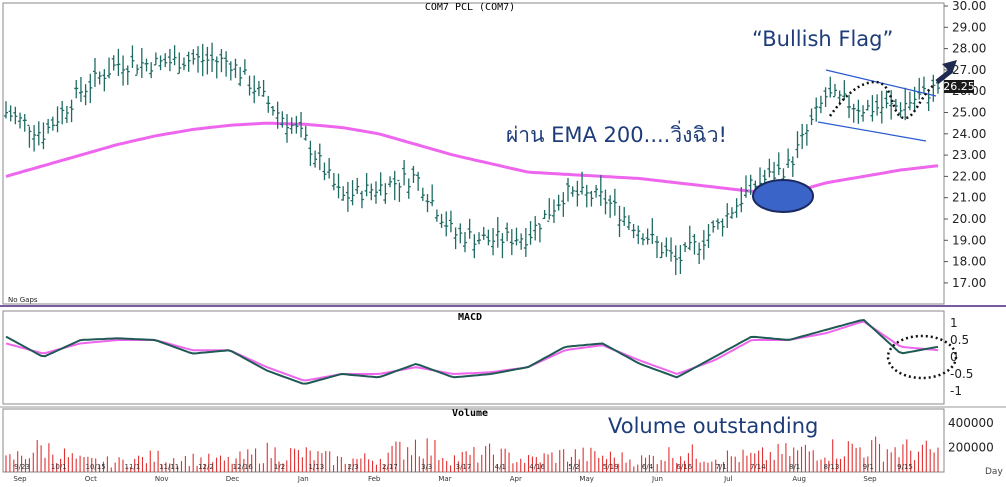  I want to click on volume-tick-label: 200000, so click(971, 448).